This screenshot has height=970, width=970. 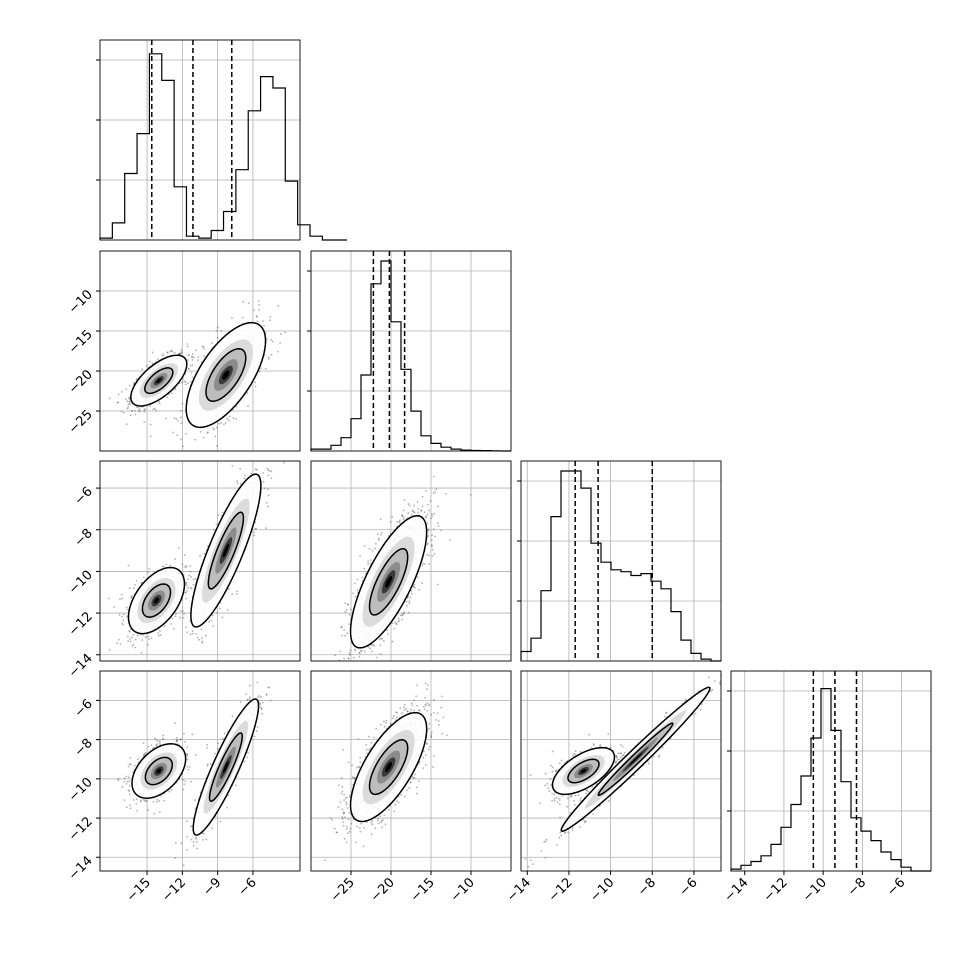 I want to click on histogram-series, so click(x=620, y=566).